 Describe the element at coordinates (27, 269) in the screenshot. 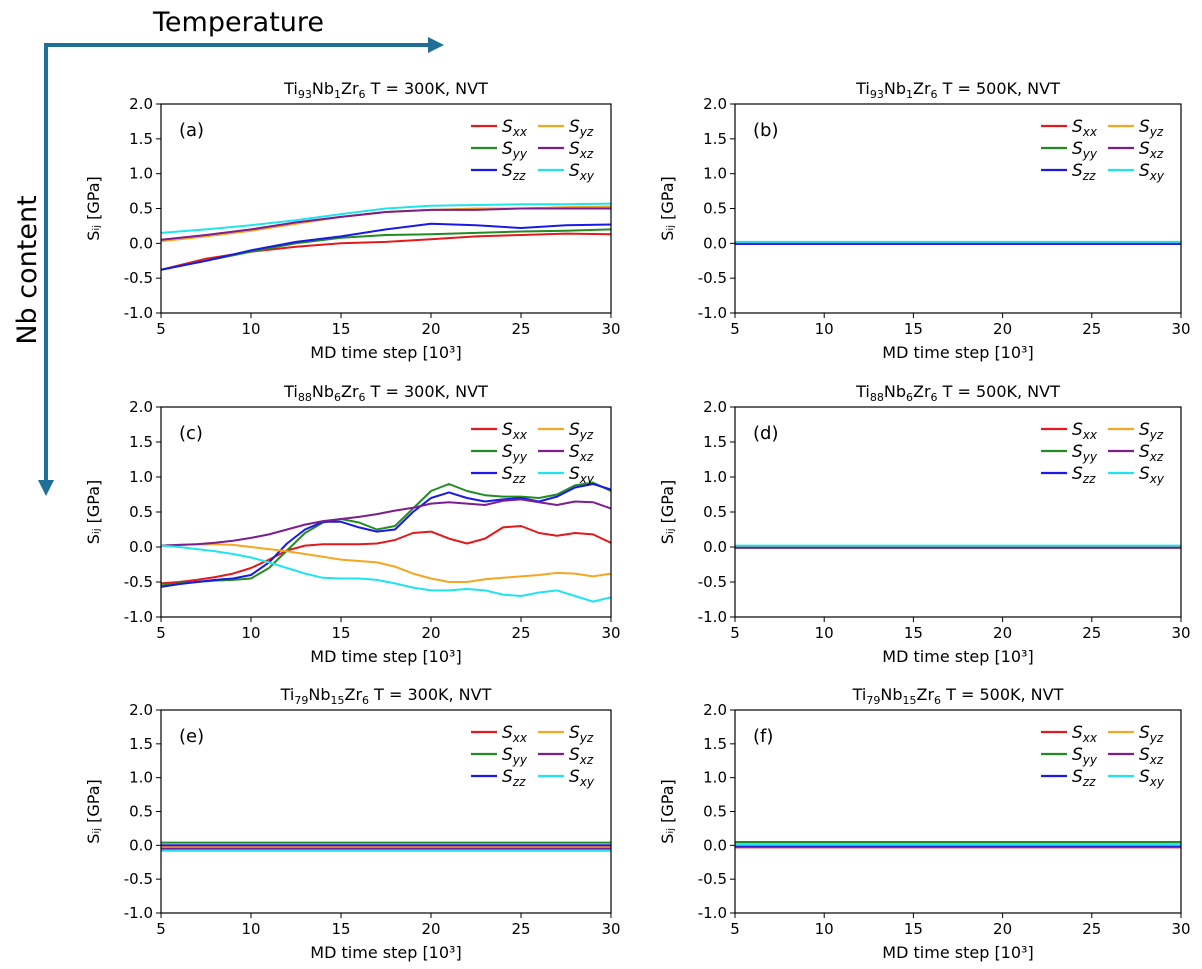

I see `nb-content-label: Nb content` at that location.